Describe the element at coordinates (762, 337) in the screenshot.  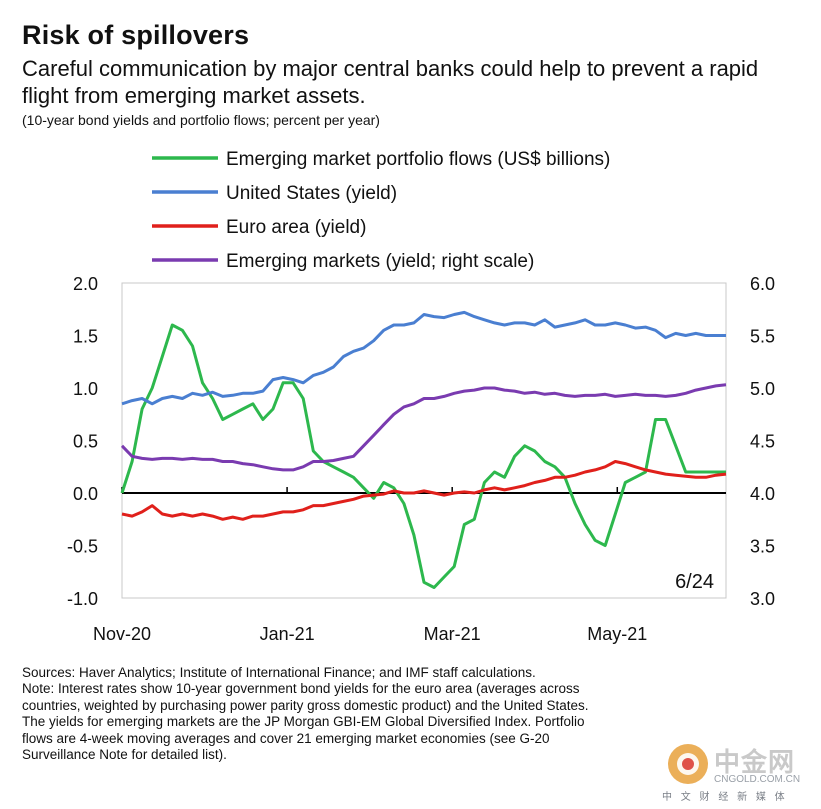
I see `y-right-tick-label: 5.5` at that location.